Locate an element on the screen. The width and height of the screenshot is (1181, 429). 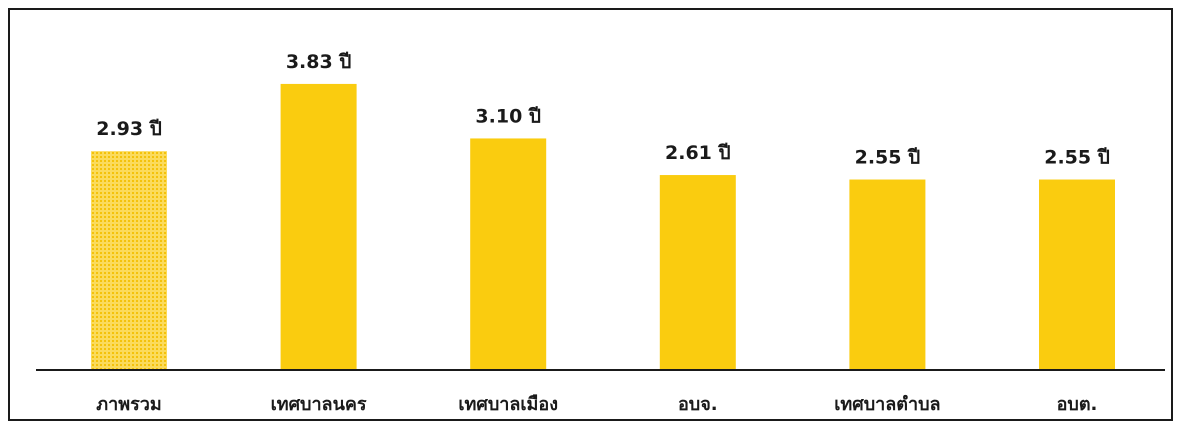
category-label-1: ภาพรวม is located at coordinates (128, 404).